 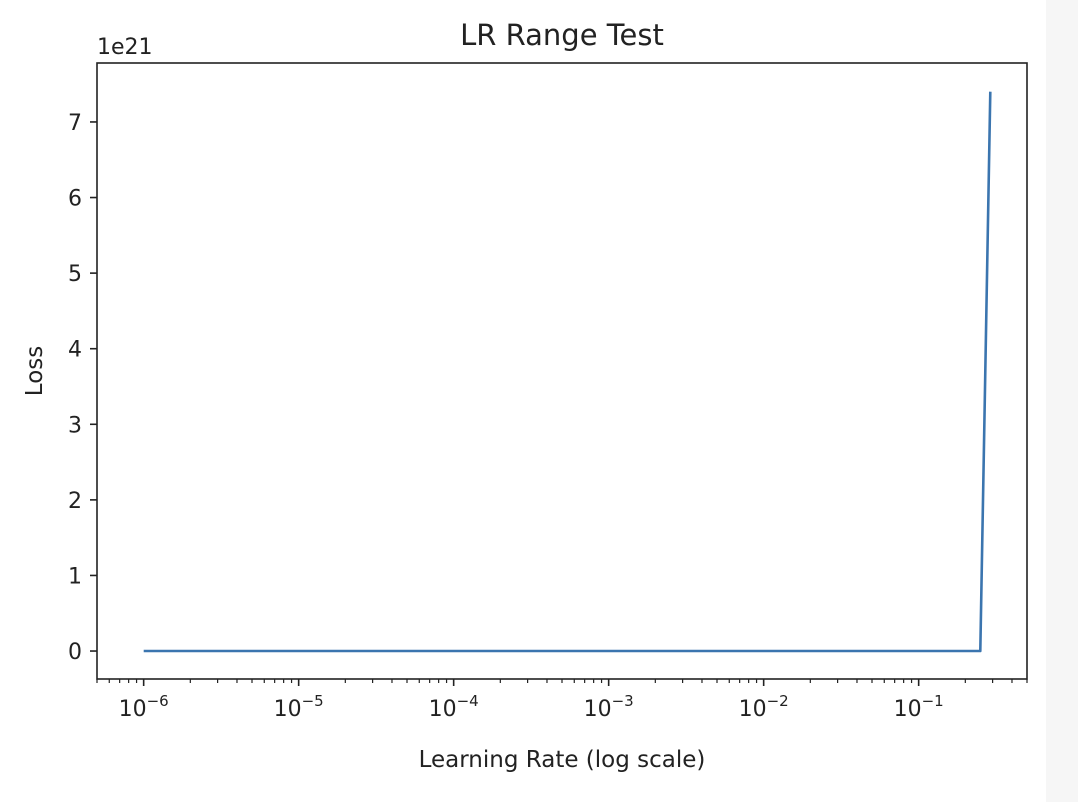 What do you see at coordinates (919, 707) in the screenshot?
I see `x-tick-label: 10⁻¹` at bounding box center [919, 707].